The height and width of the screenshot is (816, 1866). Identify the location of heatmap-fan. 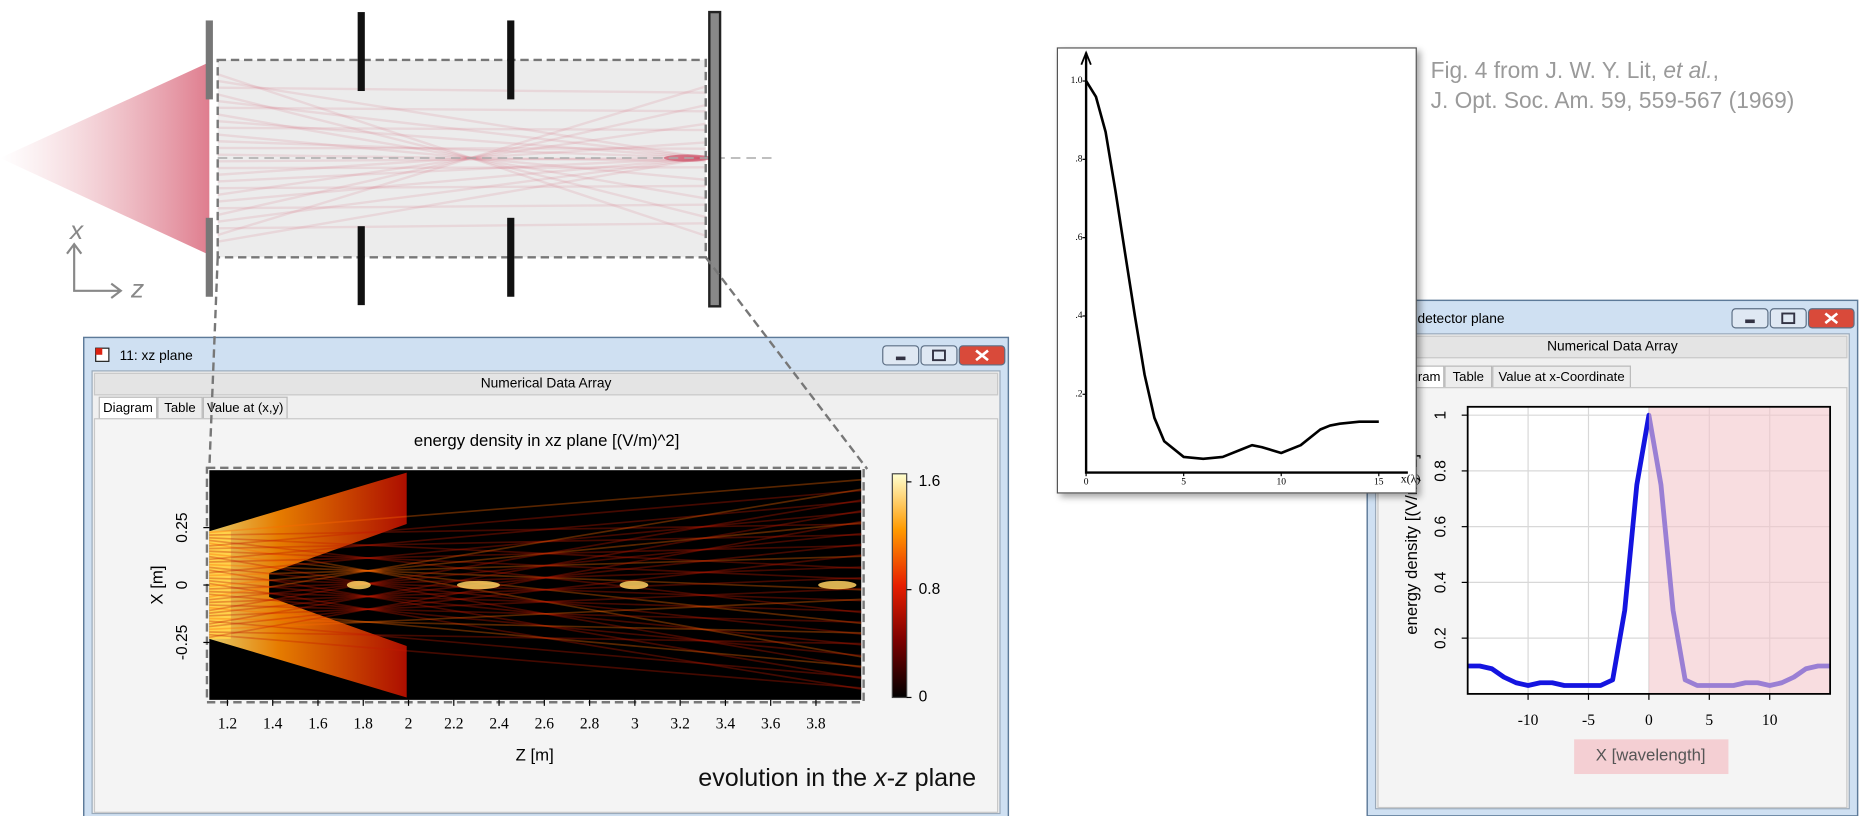
(308, 585).